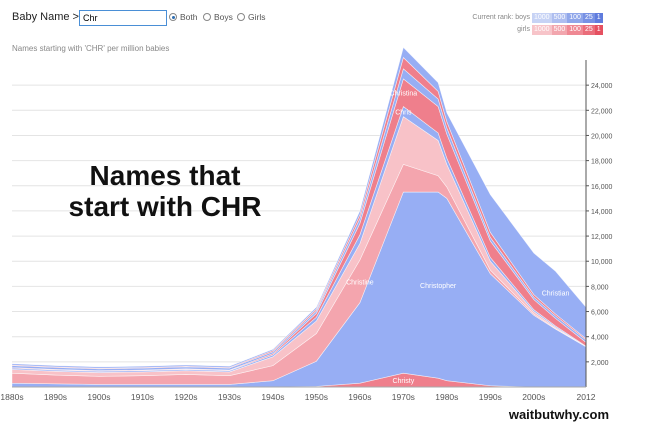  What do you see at coordinates (403, 381) in the screenshot?
I see `series-label-0: Christy` at bounding box center [403, 381].